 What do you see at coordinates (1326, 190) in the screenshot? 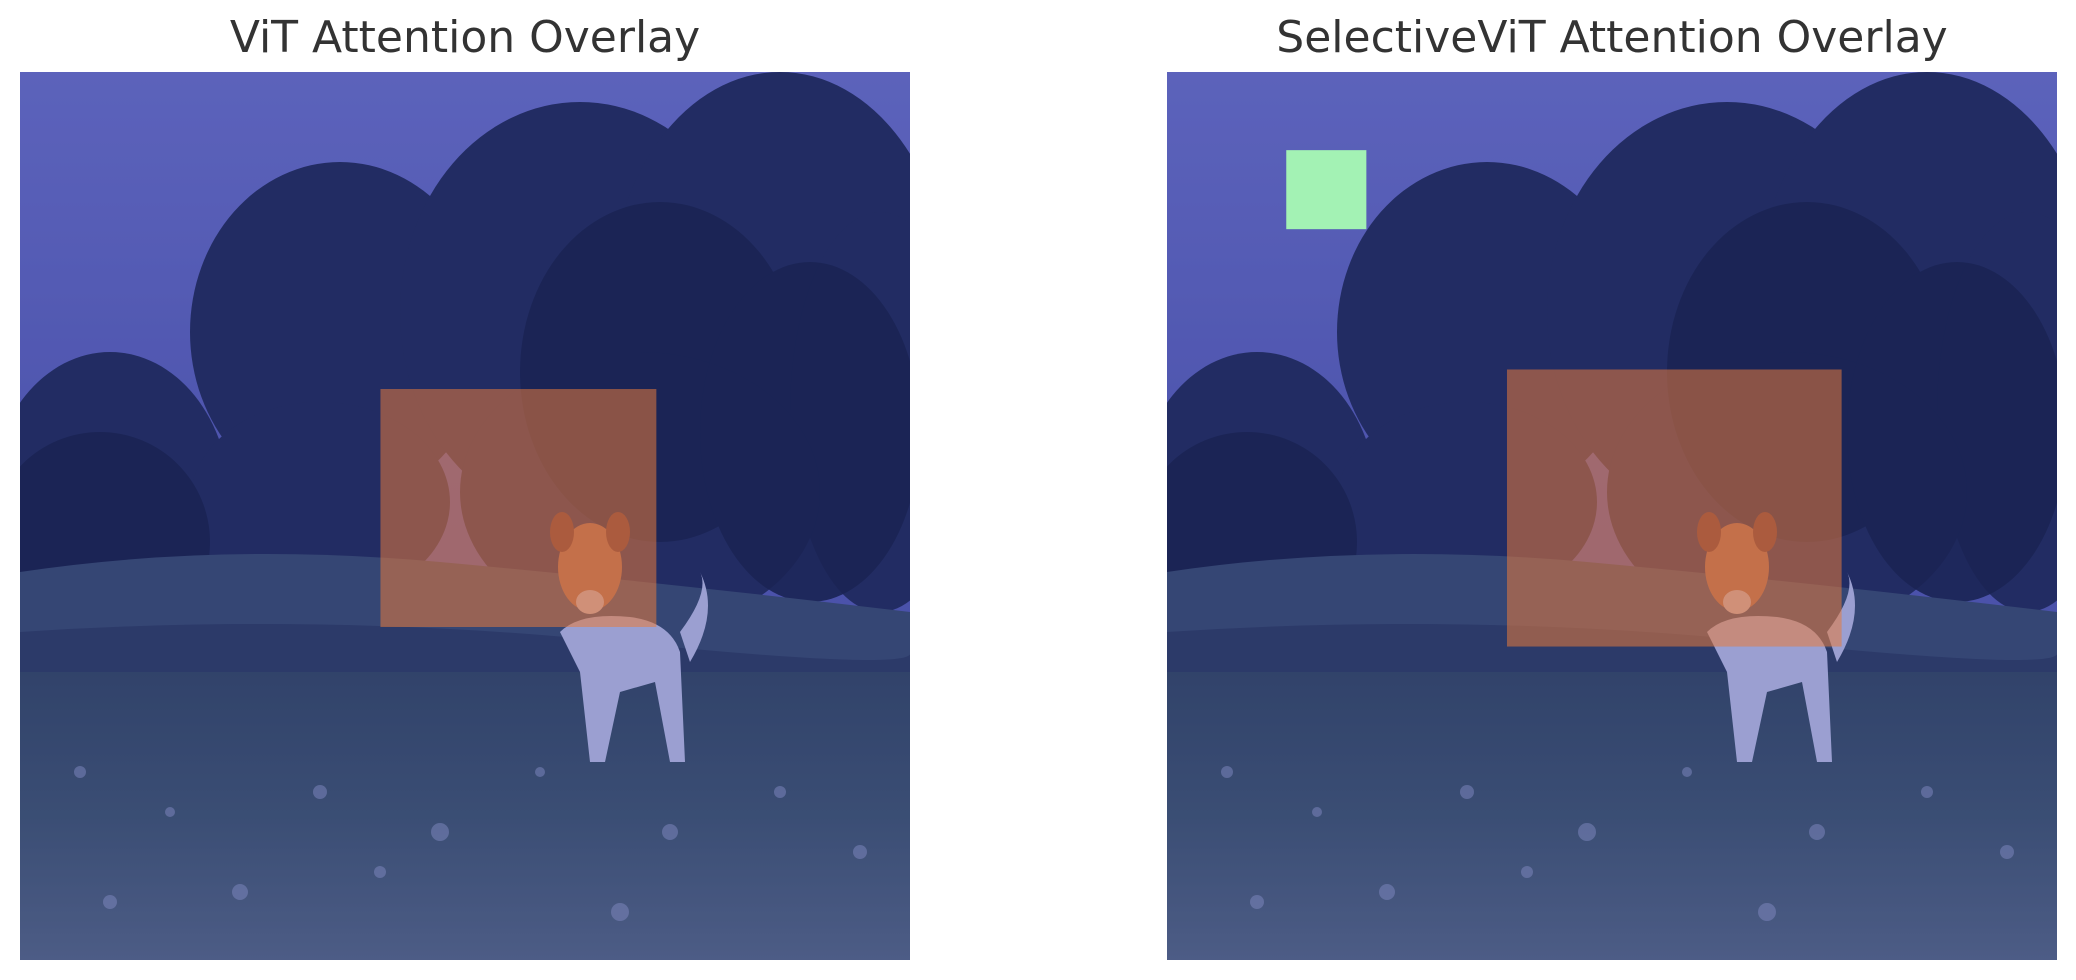
I see `attention-box-secondary` at bounding box center [1326, 190].